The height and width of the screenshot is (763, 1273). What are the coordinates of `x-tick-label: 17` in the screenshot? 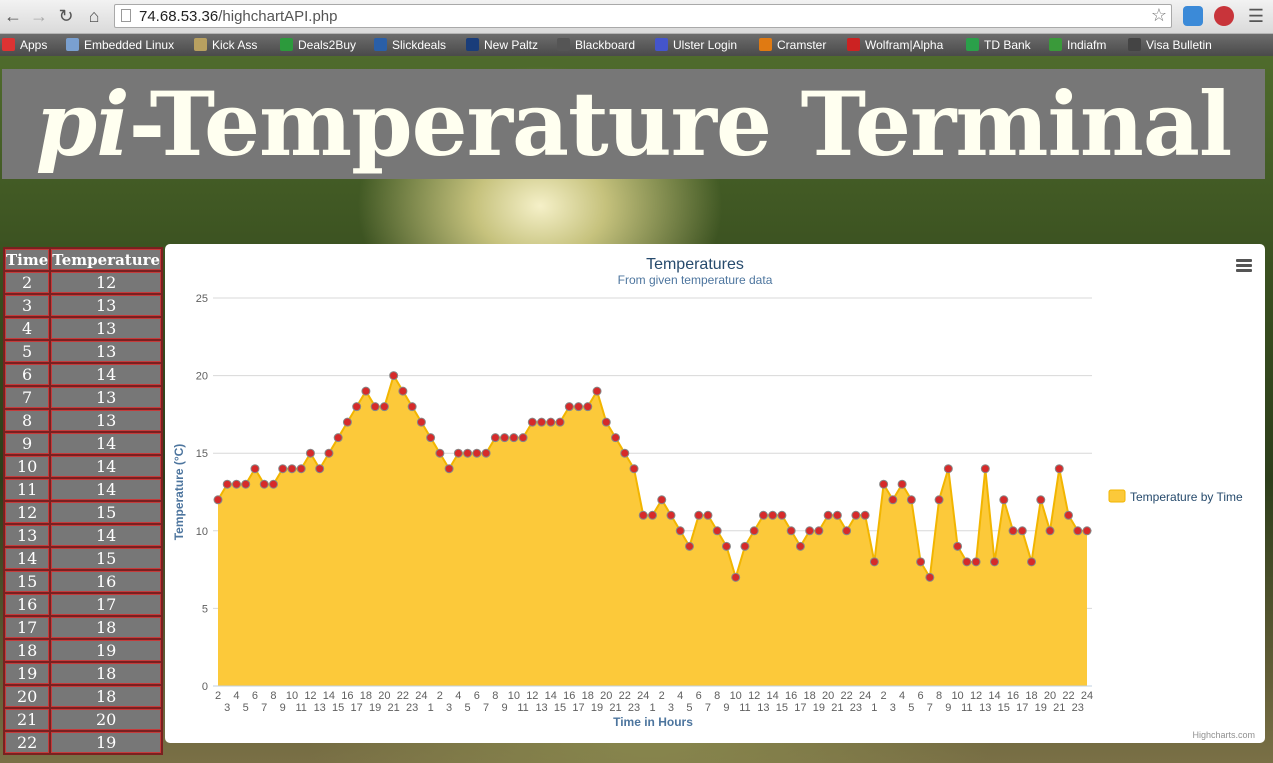 It's located at (1022, 708).